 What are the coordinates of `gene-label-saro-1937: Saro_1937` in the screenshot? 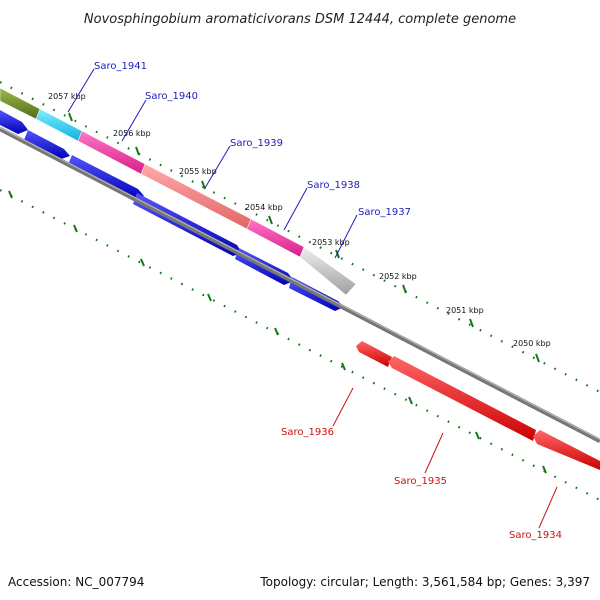 It's located at (384, 212).